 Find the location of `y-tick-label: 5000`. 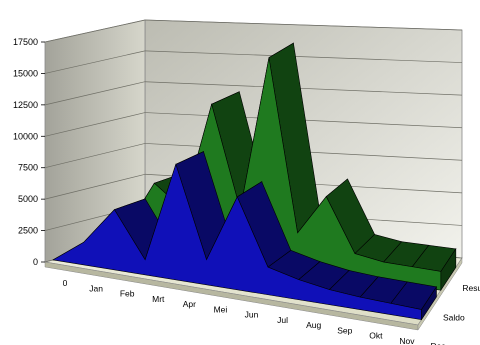

y-tick-label: 5000 is located at coordinates (28, 199).